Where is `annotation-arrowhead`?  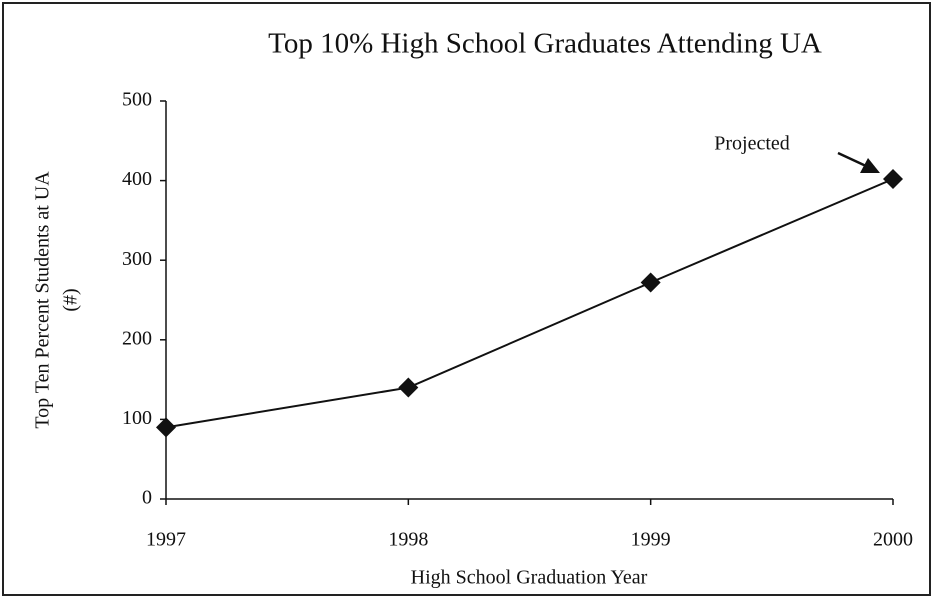 annotation-arrowhead is located at coordinates (870, 165).